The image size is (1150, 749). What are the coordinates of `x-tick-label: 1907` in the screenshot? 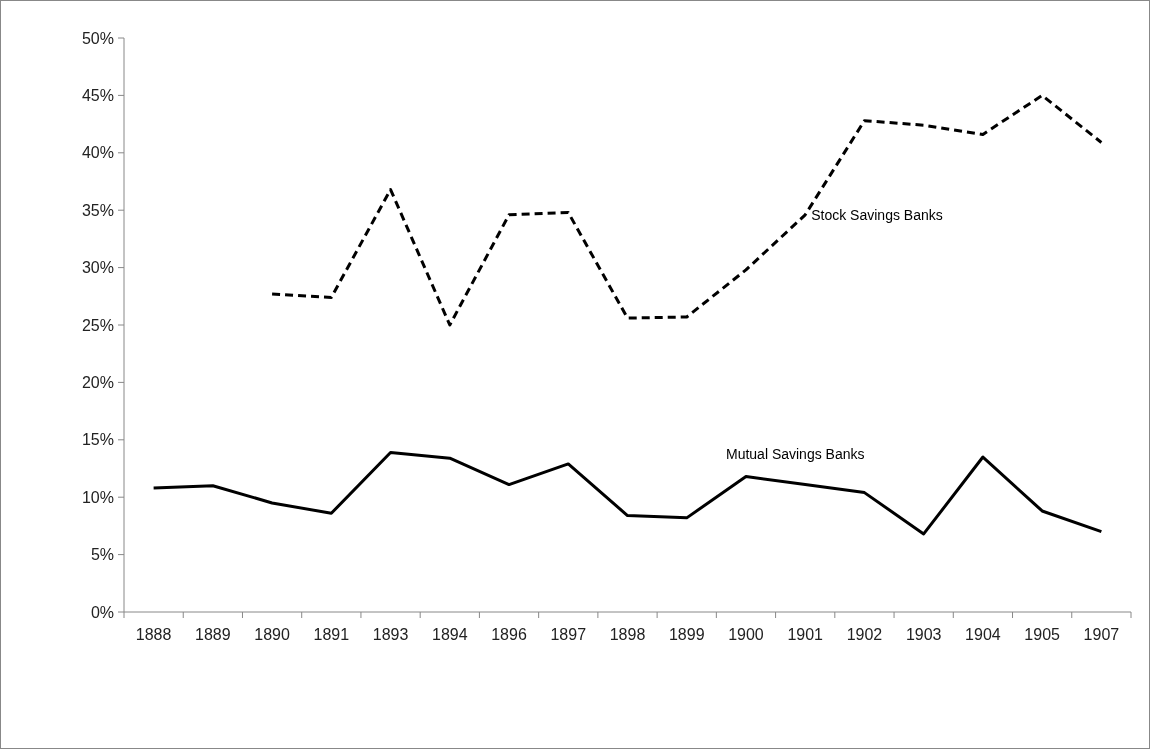 It's located at (1101, 634).